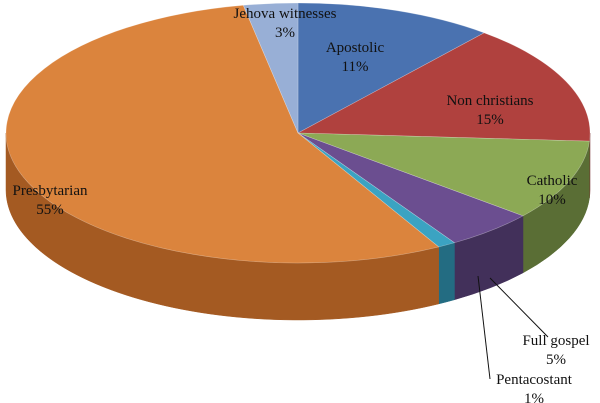 Image resolution: width=600 pixels, height=403 pixels. I want to click on pie-slice-jehova-witnesses, so click(270, 68).